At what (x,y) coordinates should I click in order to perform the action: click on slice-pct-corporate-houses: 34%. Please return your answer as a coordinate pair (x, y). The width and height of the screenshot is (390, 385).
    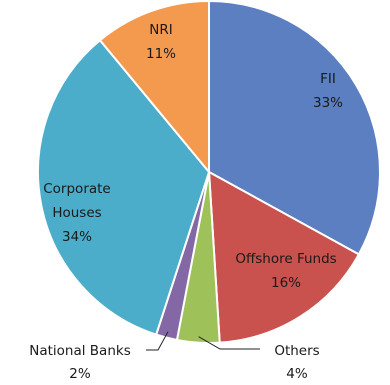
    Looking at the image, I should click on (77, 237).